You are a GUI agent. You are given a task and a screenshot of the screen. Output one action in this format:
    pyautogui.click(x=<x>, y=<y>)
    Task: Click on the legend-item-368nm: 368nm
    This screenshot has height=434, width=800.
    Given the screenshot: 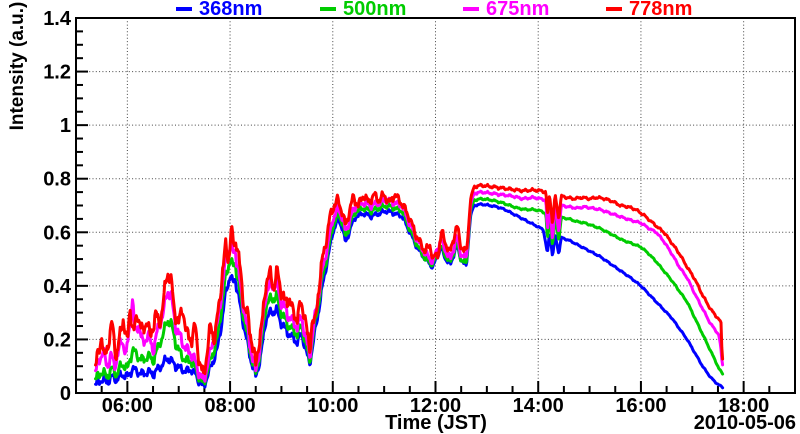 What is the action you would take?
    pyautogui.click(x=219, y=10)
    